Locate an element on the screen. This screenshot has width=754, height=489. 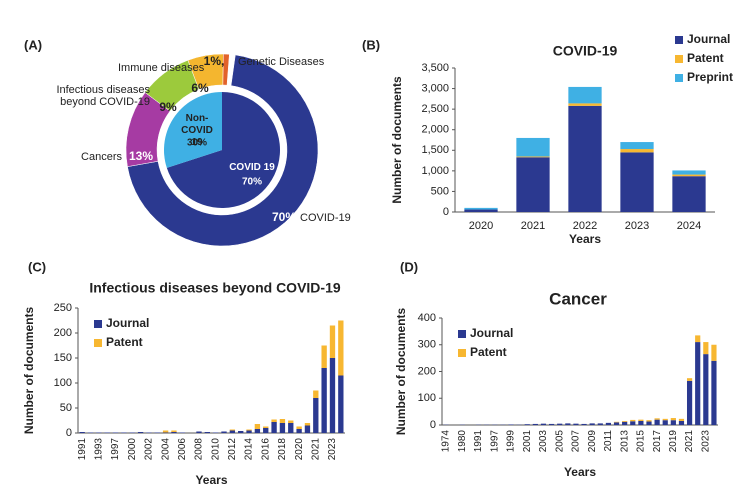
legend-label: Preprint is located at coordinates (710, 77).